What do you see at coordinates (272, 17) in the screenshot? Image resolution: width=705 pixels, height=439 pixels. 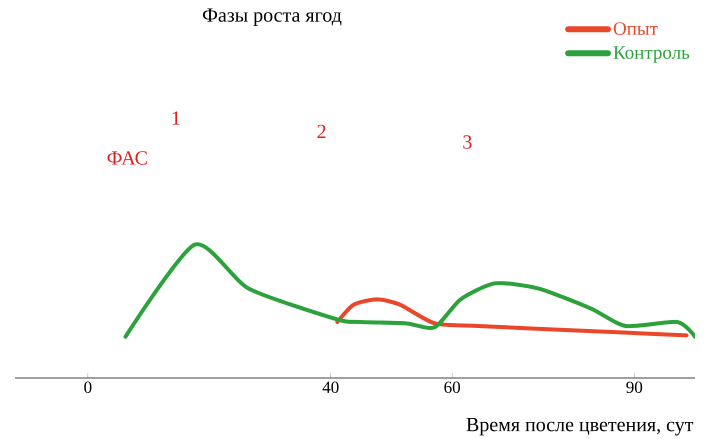 I see `chart-title: Фазы роста ягод` at bounding box center [272, 17].